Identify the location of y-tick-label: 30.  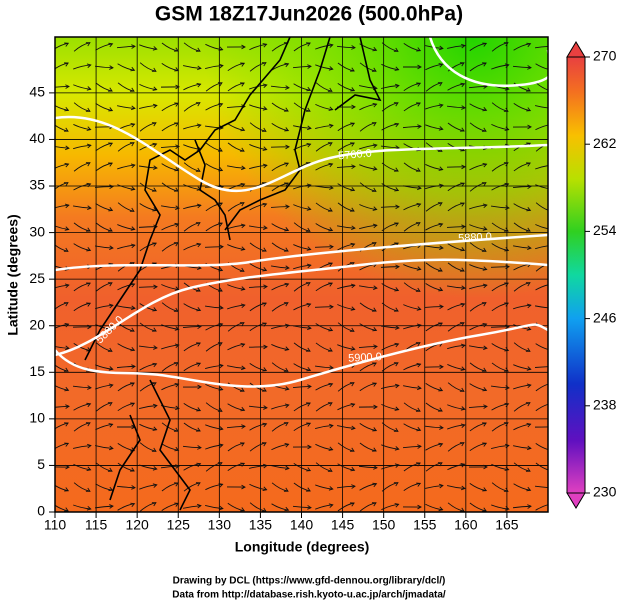
(37, 231).